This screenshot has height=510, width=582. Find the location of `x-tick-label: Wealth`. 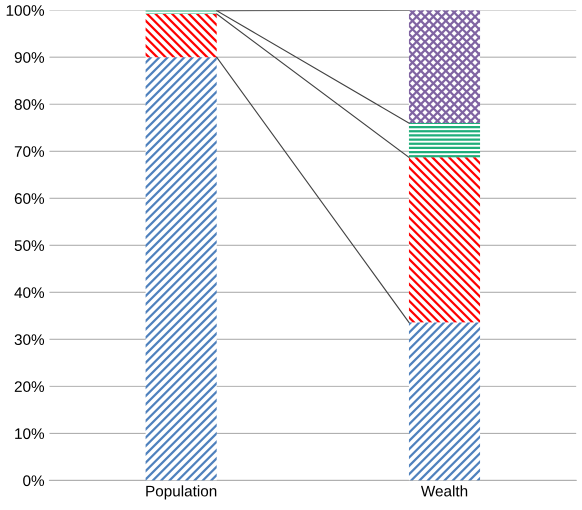

x-tick-label: Wealth is located at coordinates (444, 491).